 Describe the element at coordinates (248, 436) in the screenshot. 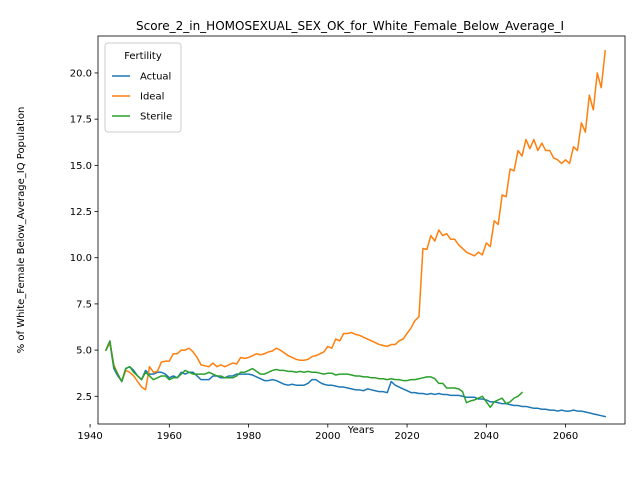

I see `x-tick-label: 1980` at that location.